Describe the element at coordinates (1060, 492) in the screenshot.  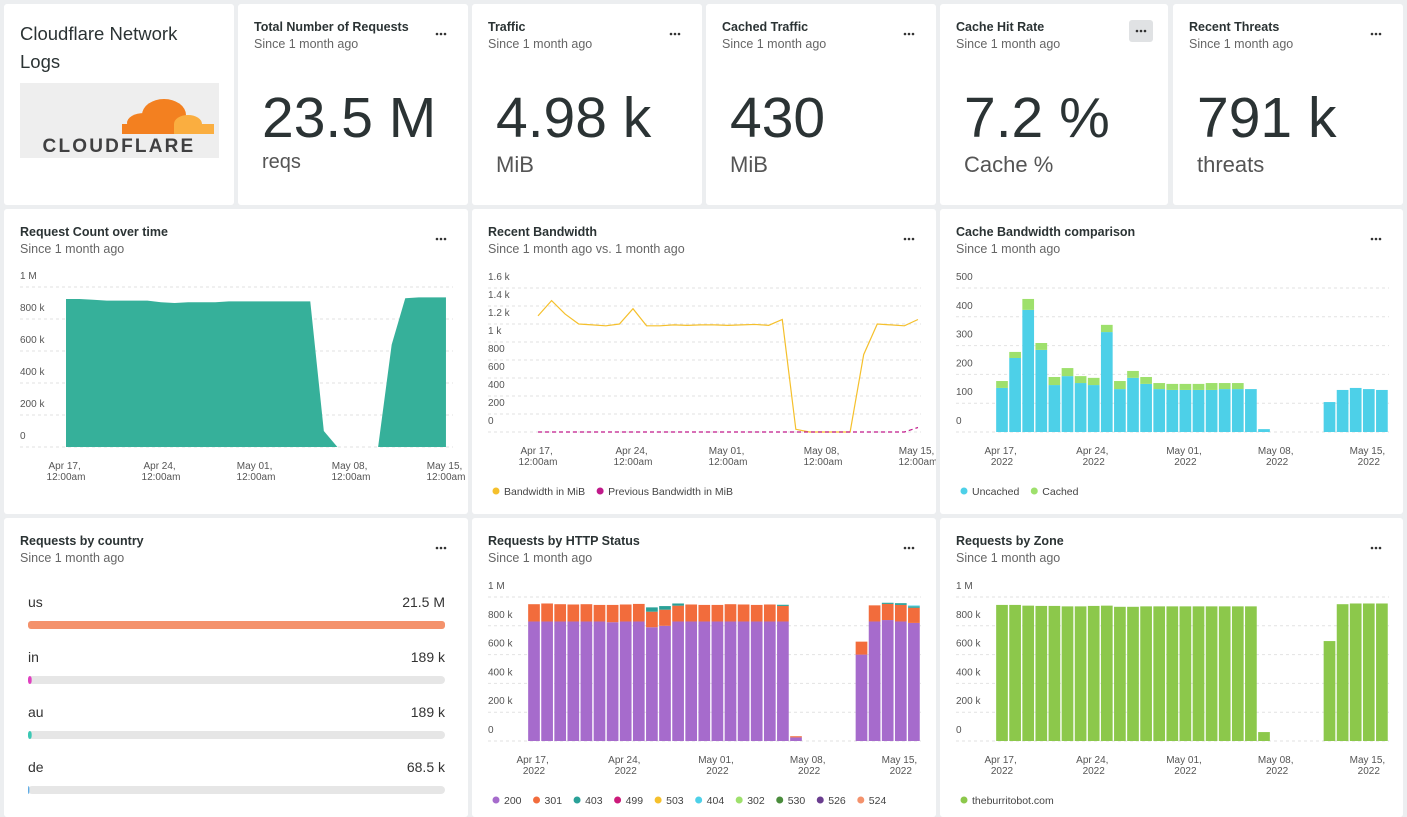
I see `legend-label: Cached` at that location.